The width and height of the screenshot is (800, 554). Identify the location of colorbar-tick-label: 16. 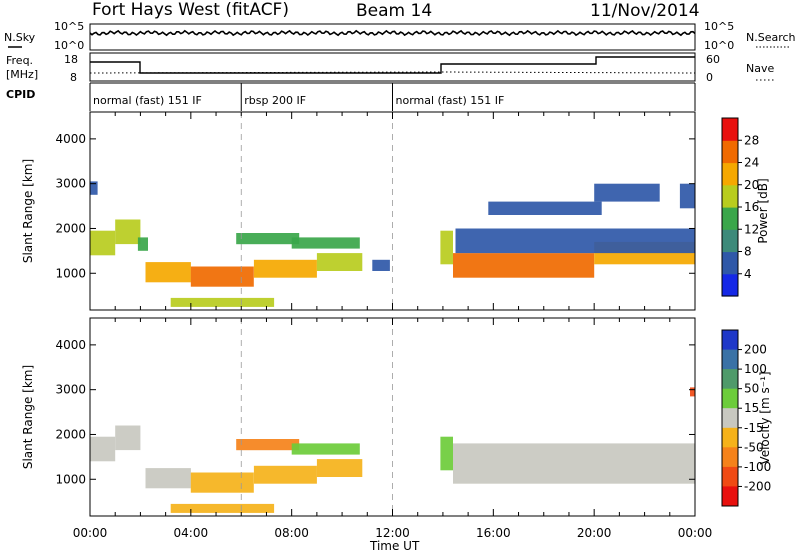
(751, 207).